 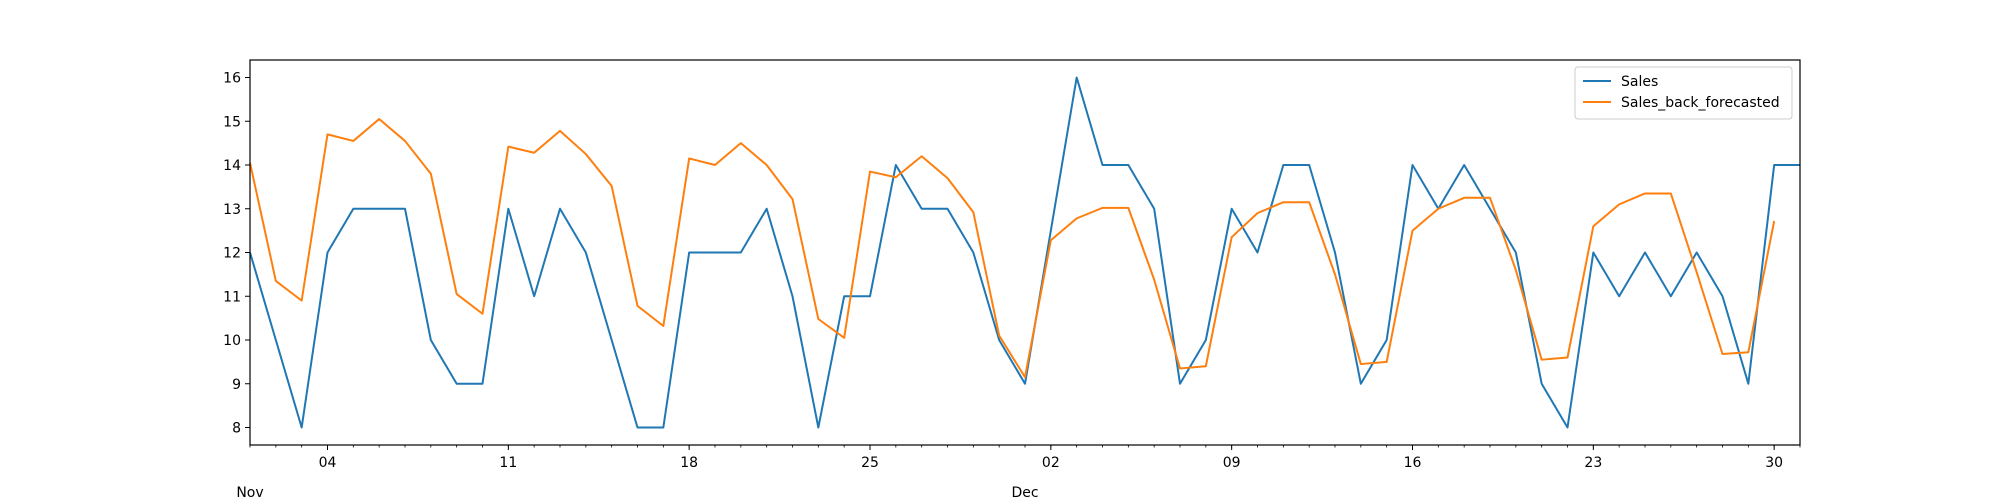 What do you see at coordinates (232, 79) in the screenshot?
I see `y-tick-label: 16` at bounding box center [232, 79].